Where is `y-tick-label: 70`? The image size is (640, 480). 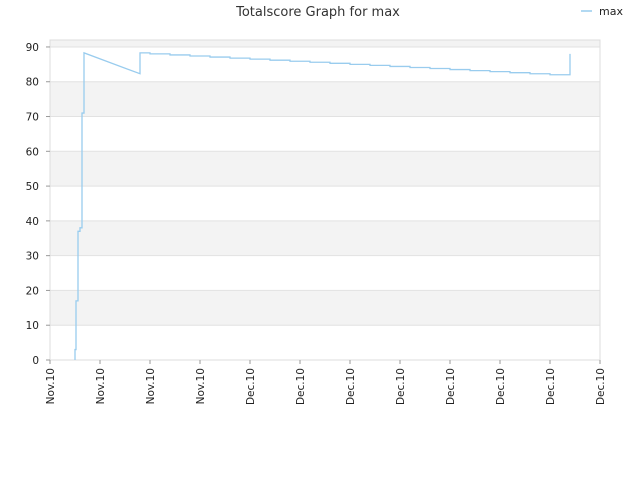
y-tick-label: 70 is located at coordinates (32, 118).